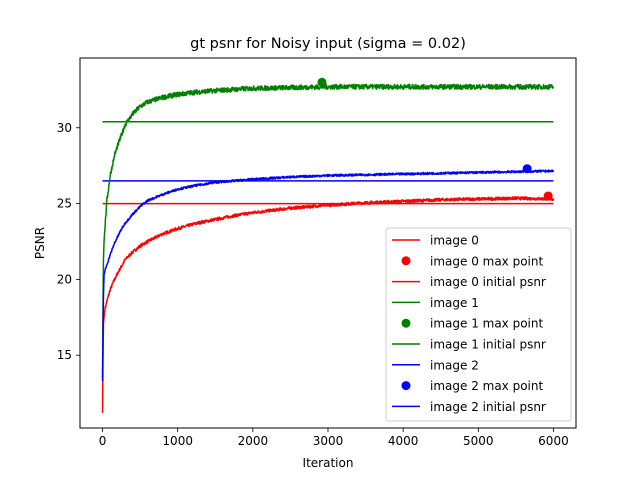 The width and height of the screenshot is (640, 480). Describe the element at coordinates (454, 303) in the screenshot. I see `legend-label: image 1` at that location.